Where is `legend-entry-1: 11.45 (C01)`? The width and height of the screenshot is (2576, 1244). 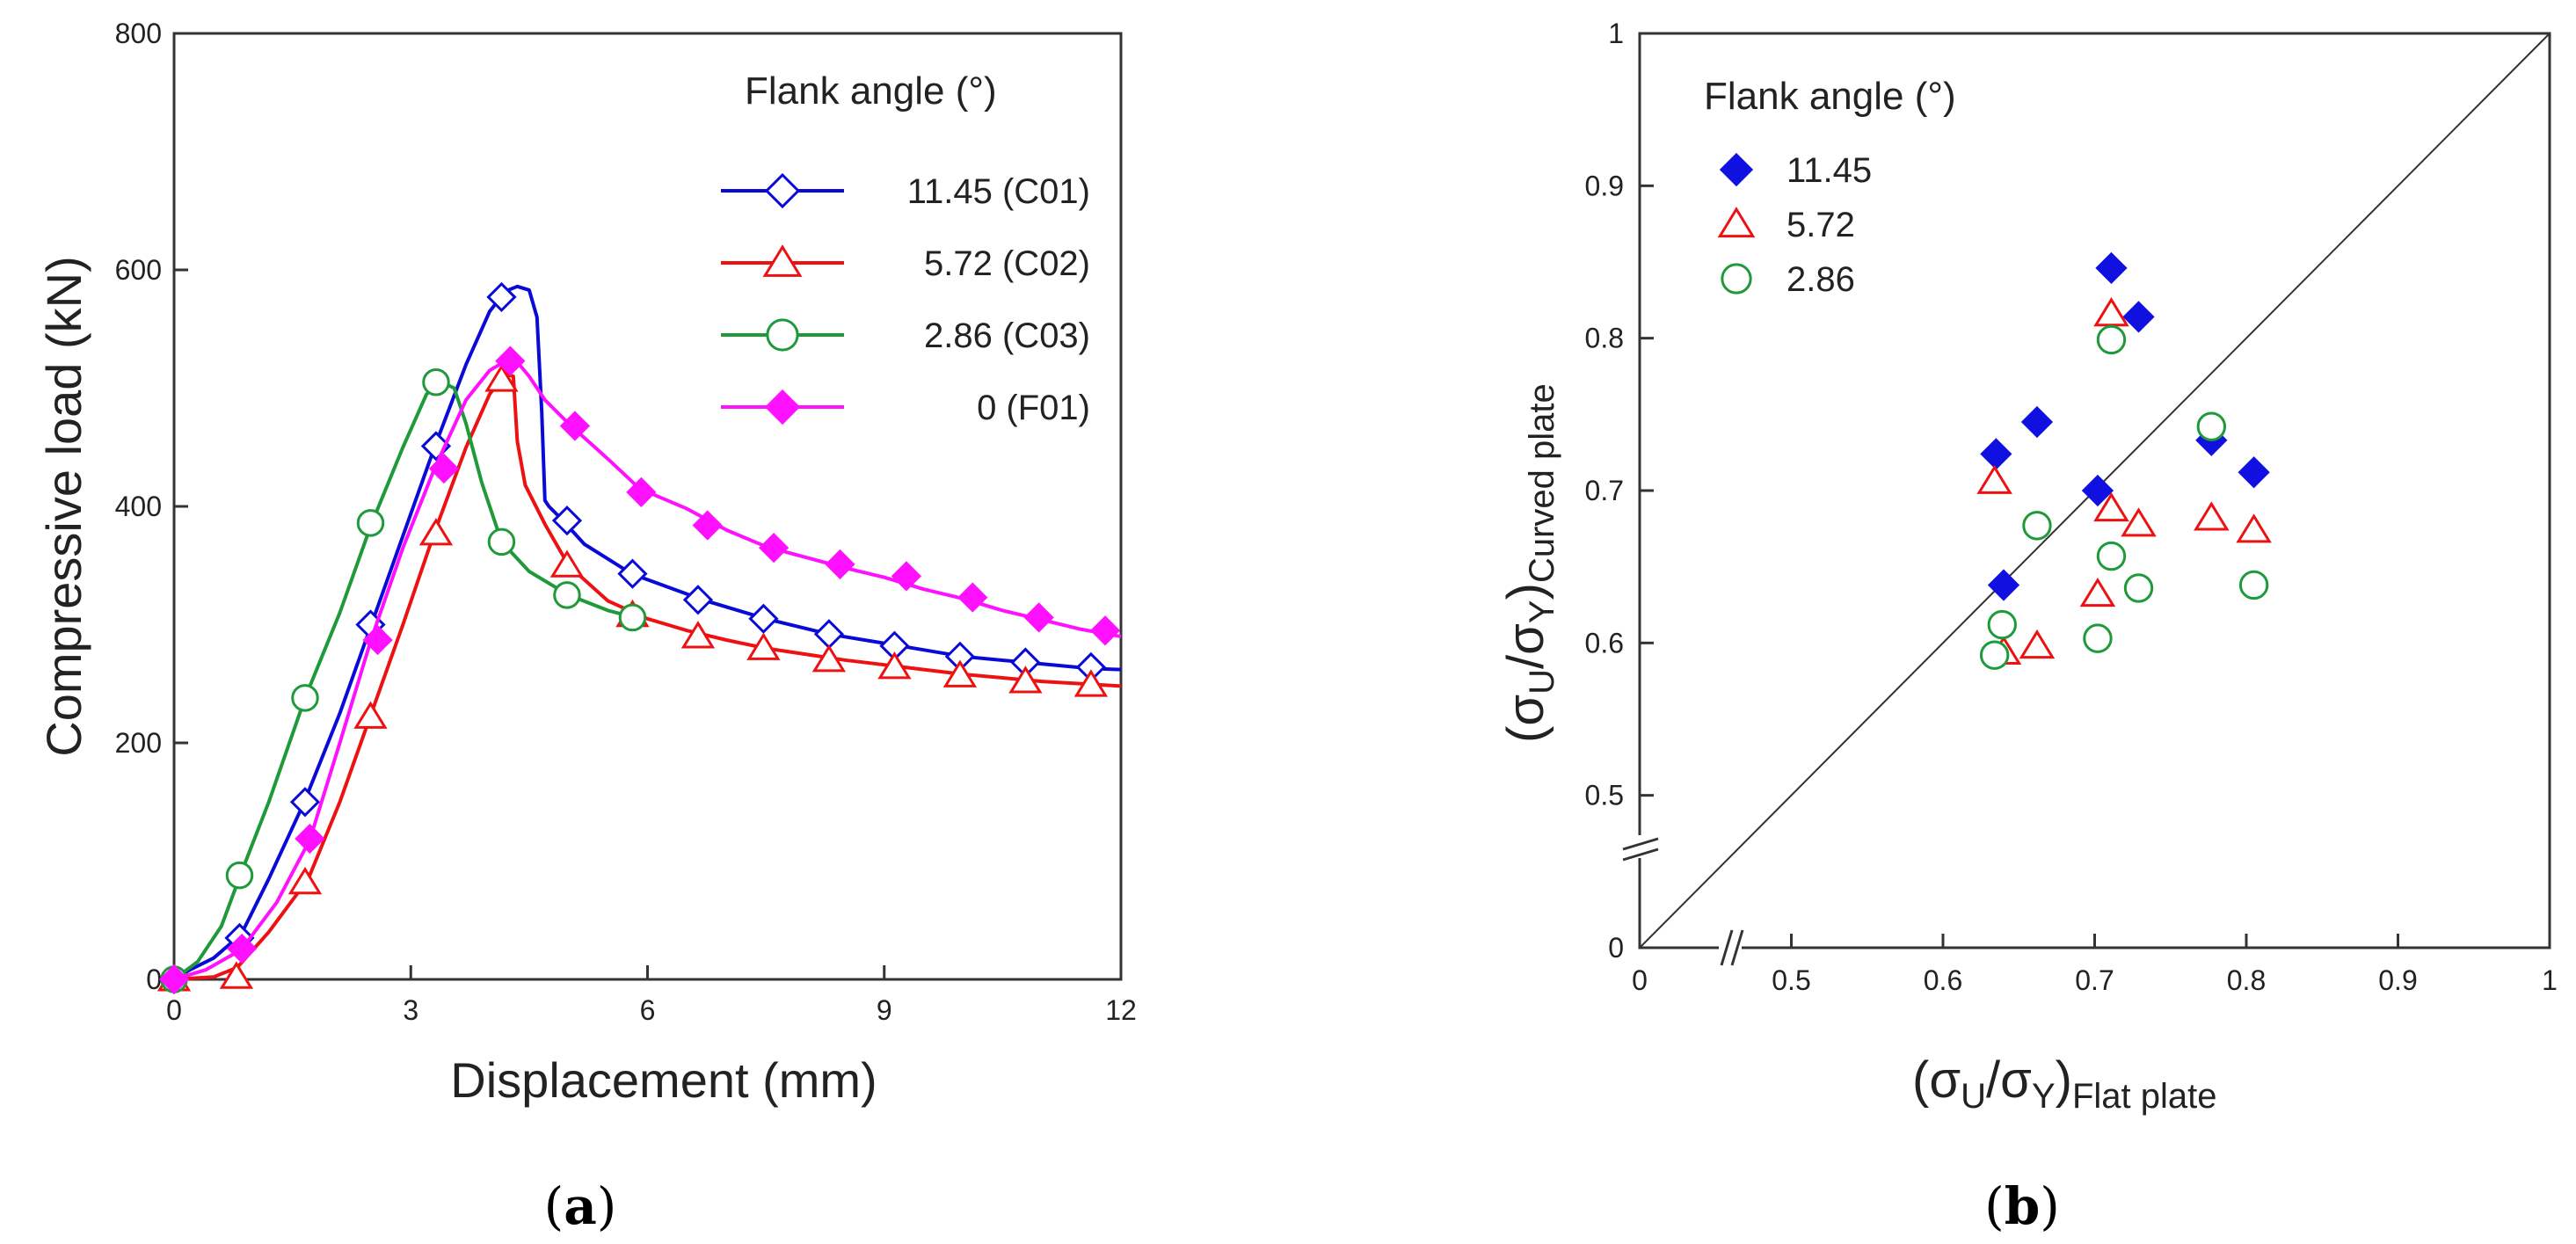
legend-entry-1: 11.45 (C01) is located at coordinates (905, 191).